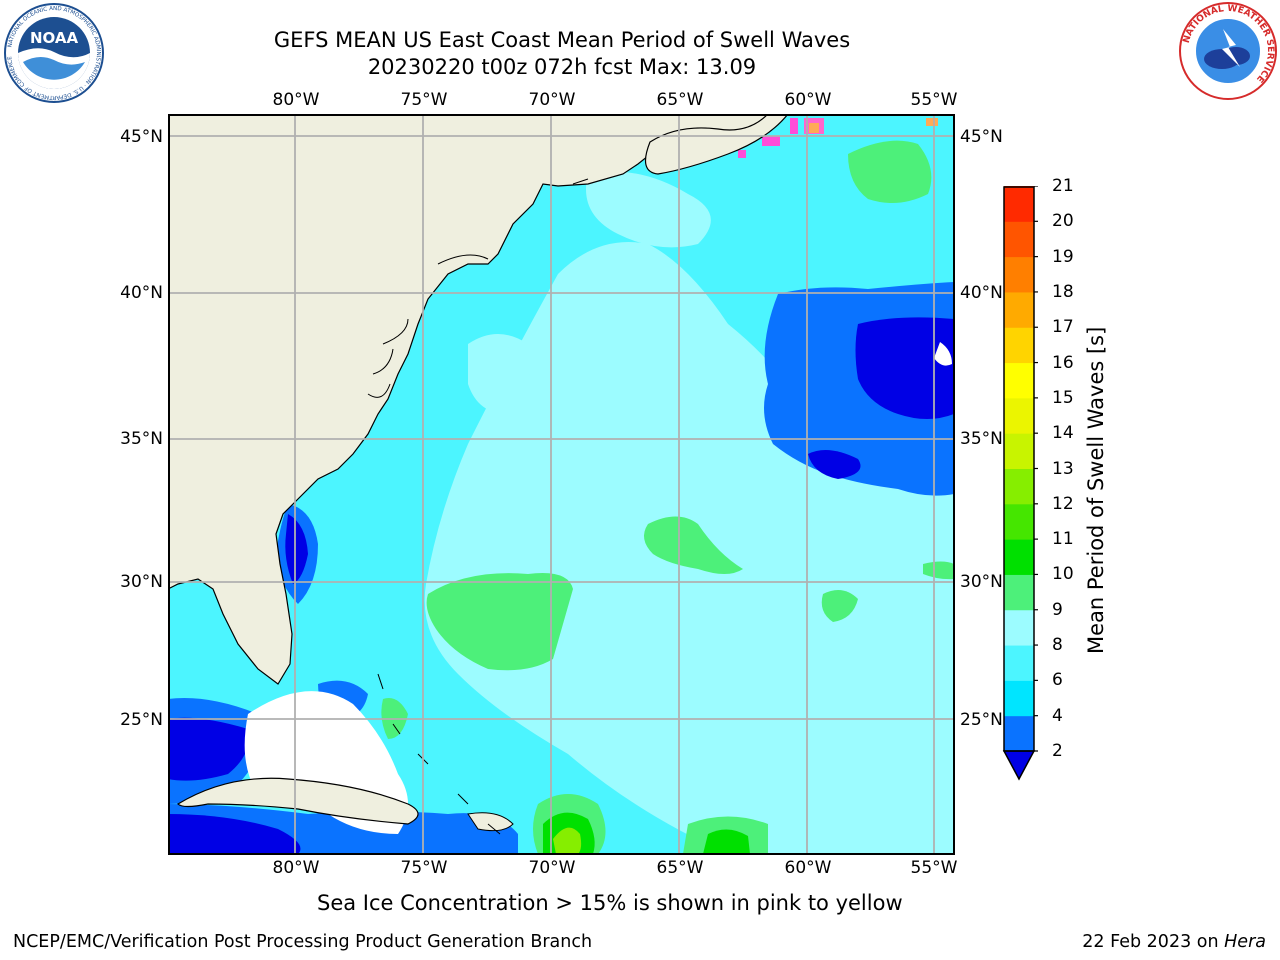  I want to click on colorbar, so click(1019, 486).